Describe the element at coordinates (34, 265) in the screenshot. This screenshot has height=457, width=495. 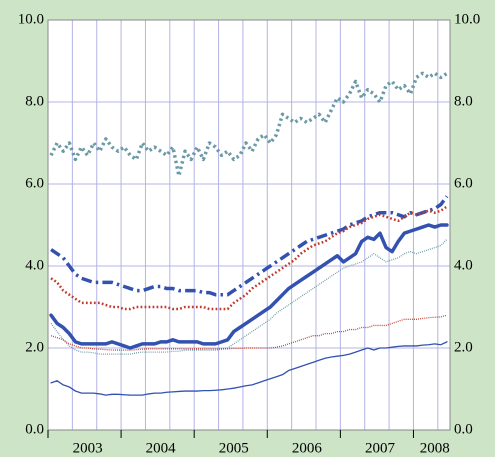
I see `y-tick-label: 4.0` at that location.